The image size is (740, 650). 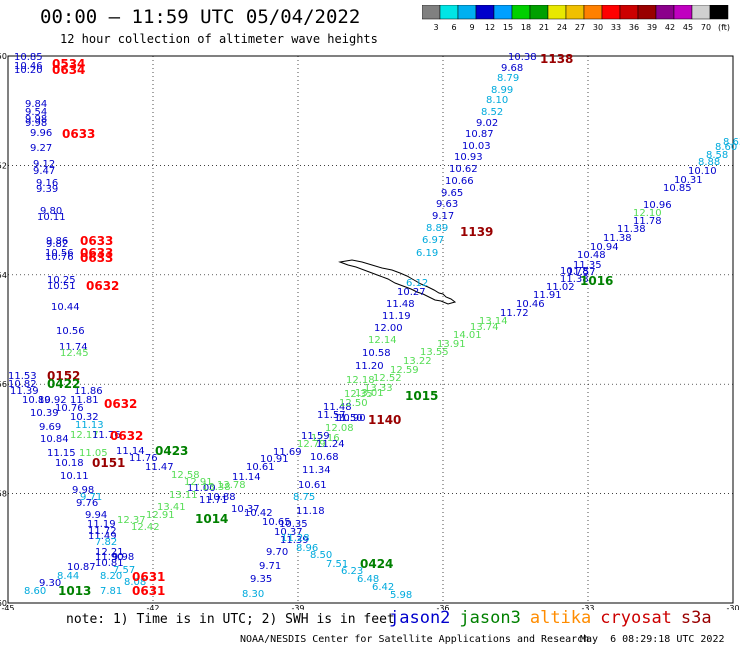 I want to click on wave-height-value: 8.63, so click(x=731, y=142).